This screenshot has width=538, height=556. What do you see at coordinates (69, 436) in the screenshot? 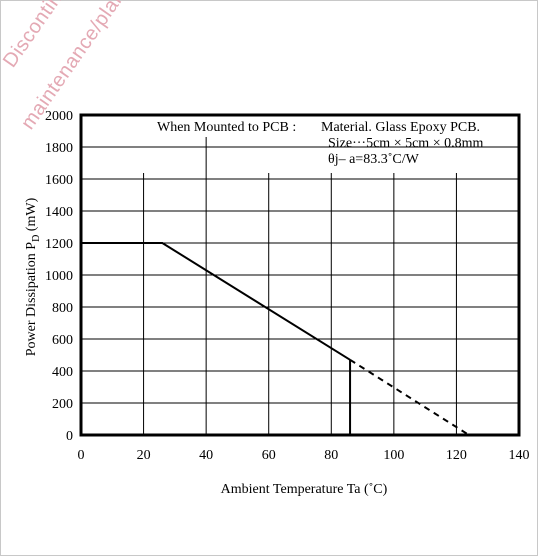
I see `y-tick-label: 0` at bounding box center [69, 436].